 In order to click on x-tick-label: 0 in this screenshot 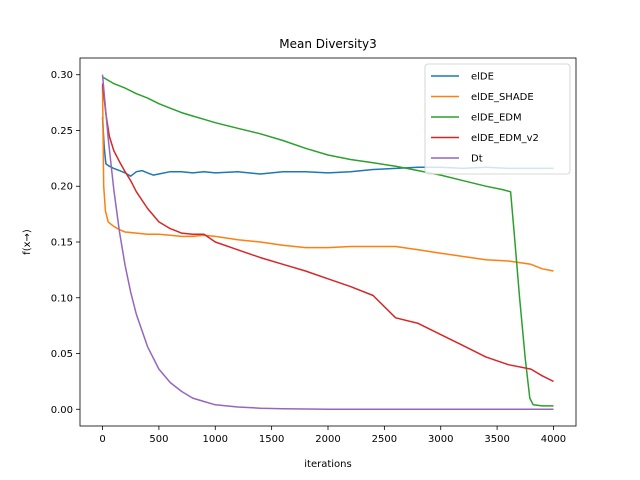, I will do `click(102, 439)`.